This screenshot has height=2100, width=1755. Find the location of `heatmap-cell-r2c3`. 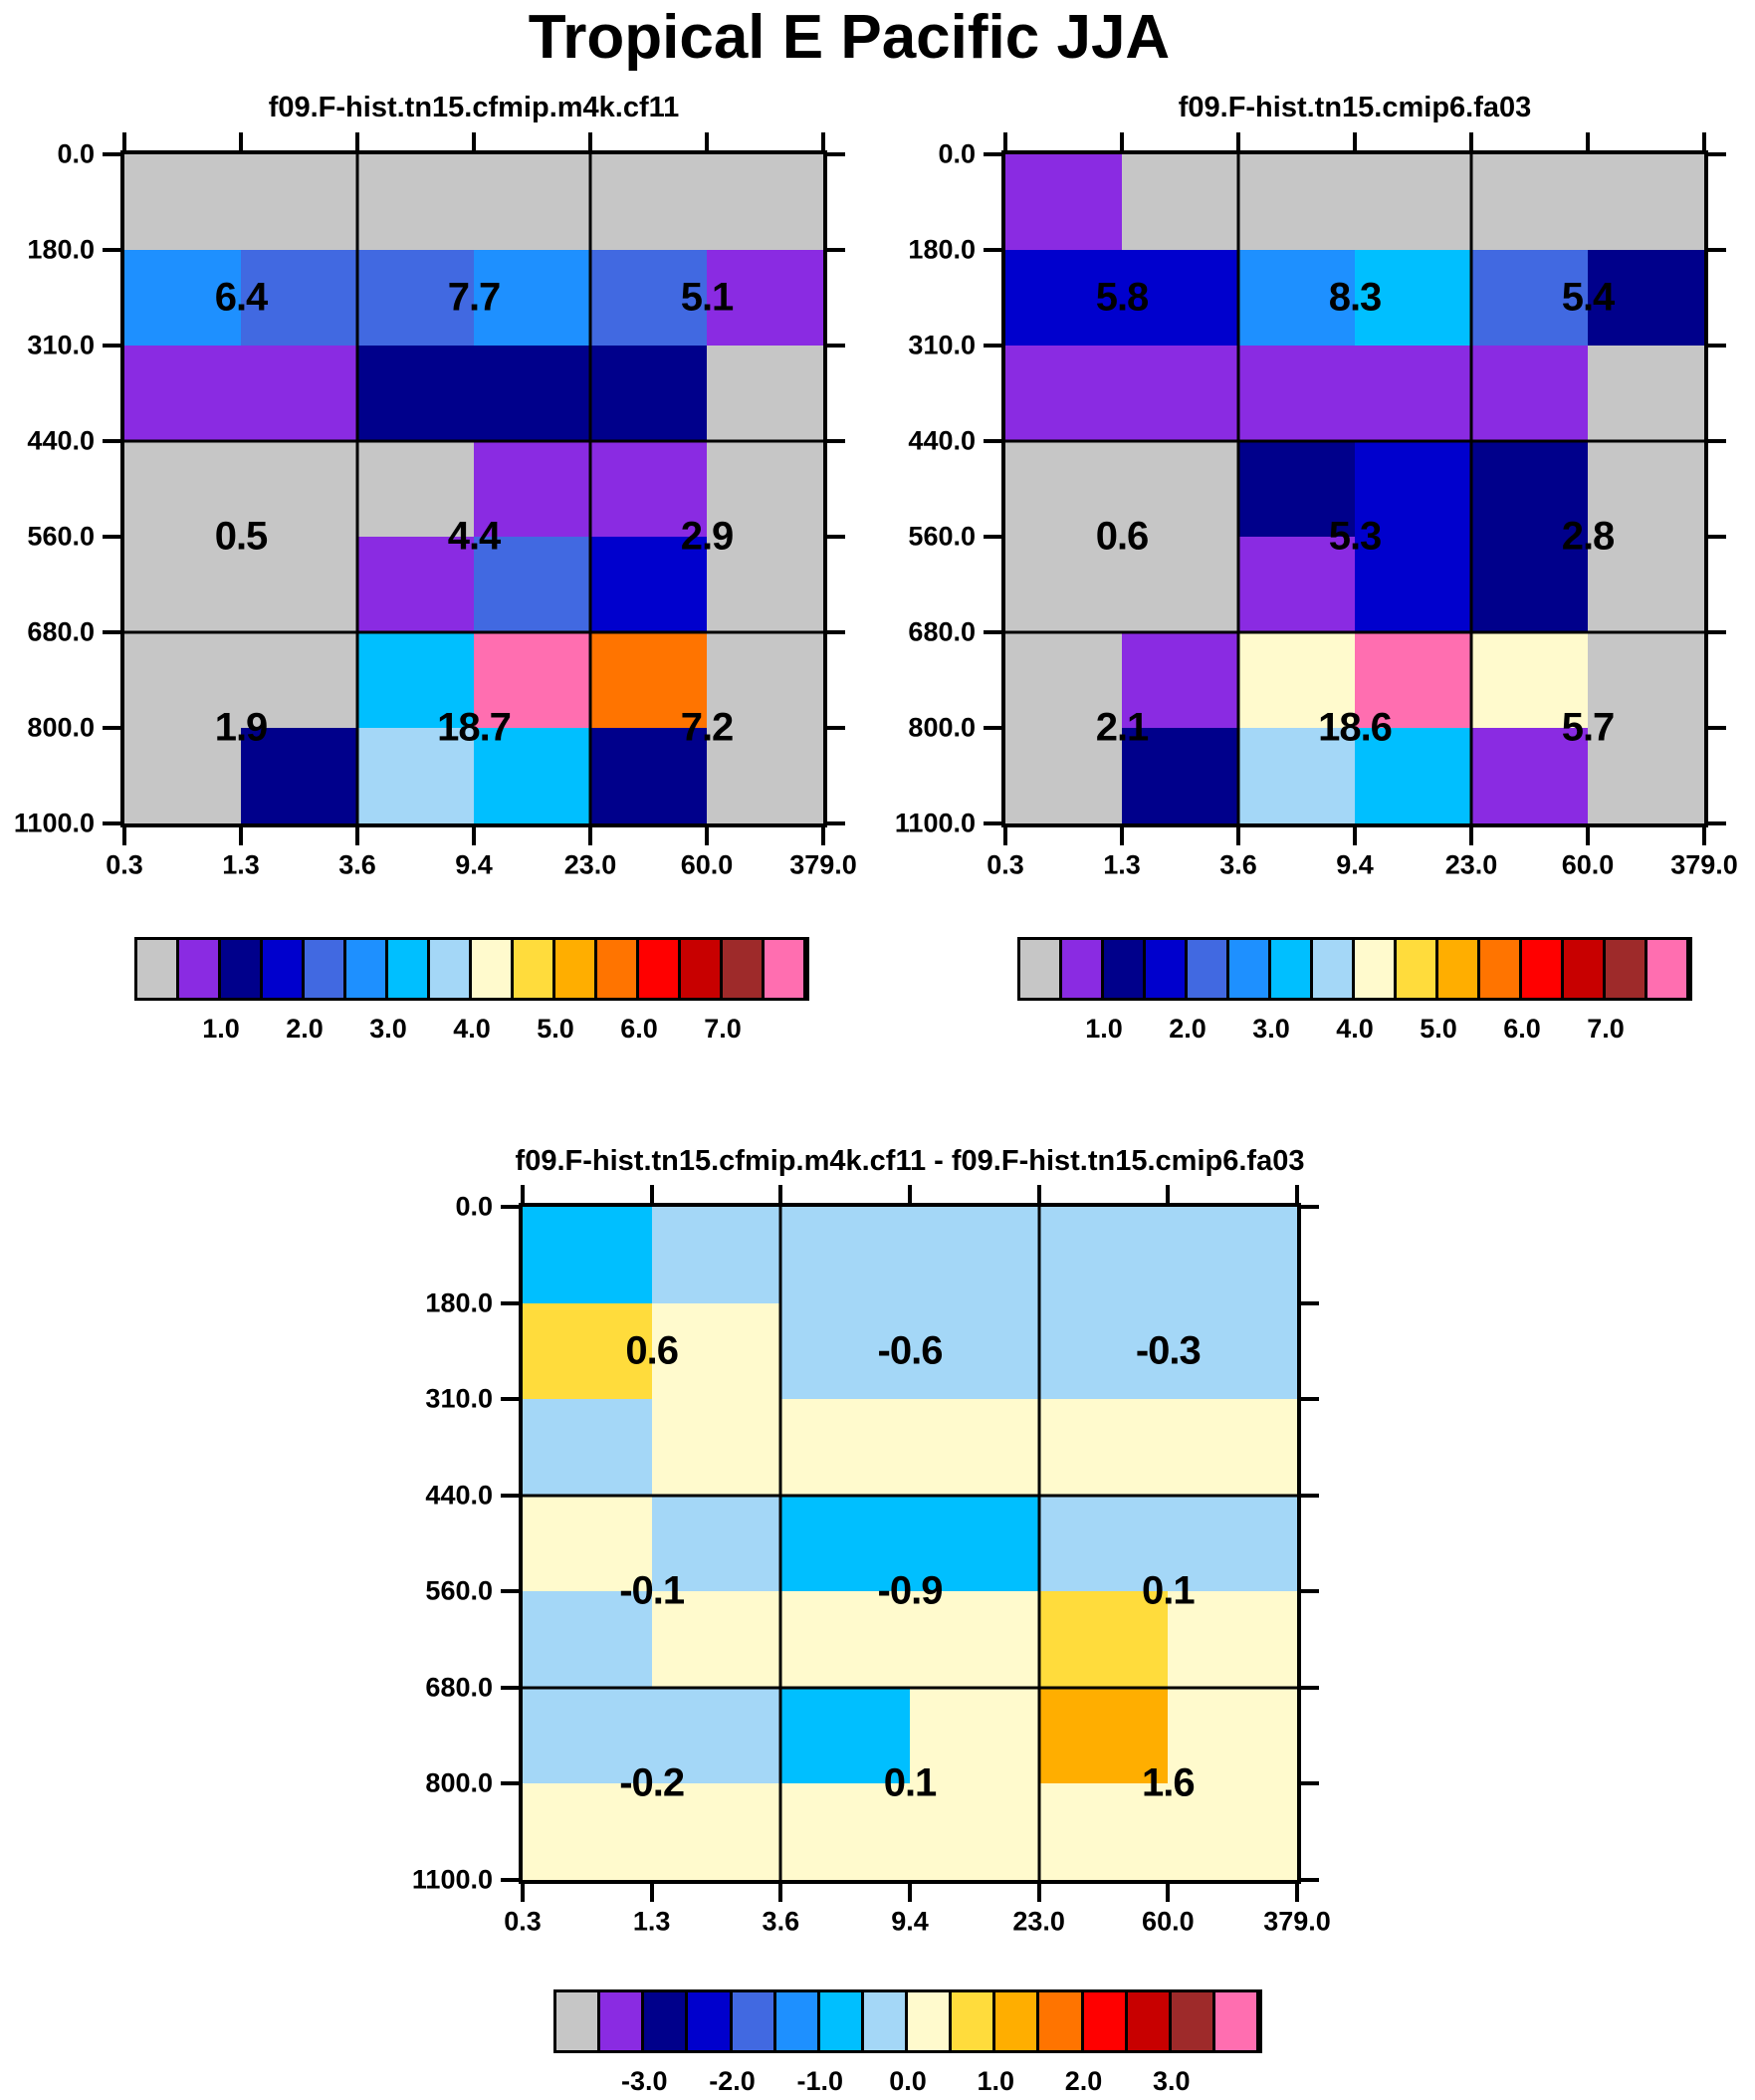

heatmap-cell-r2c3 is located at coordinates (1413, 393).